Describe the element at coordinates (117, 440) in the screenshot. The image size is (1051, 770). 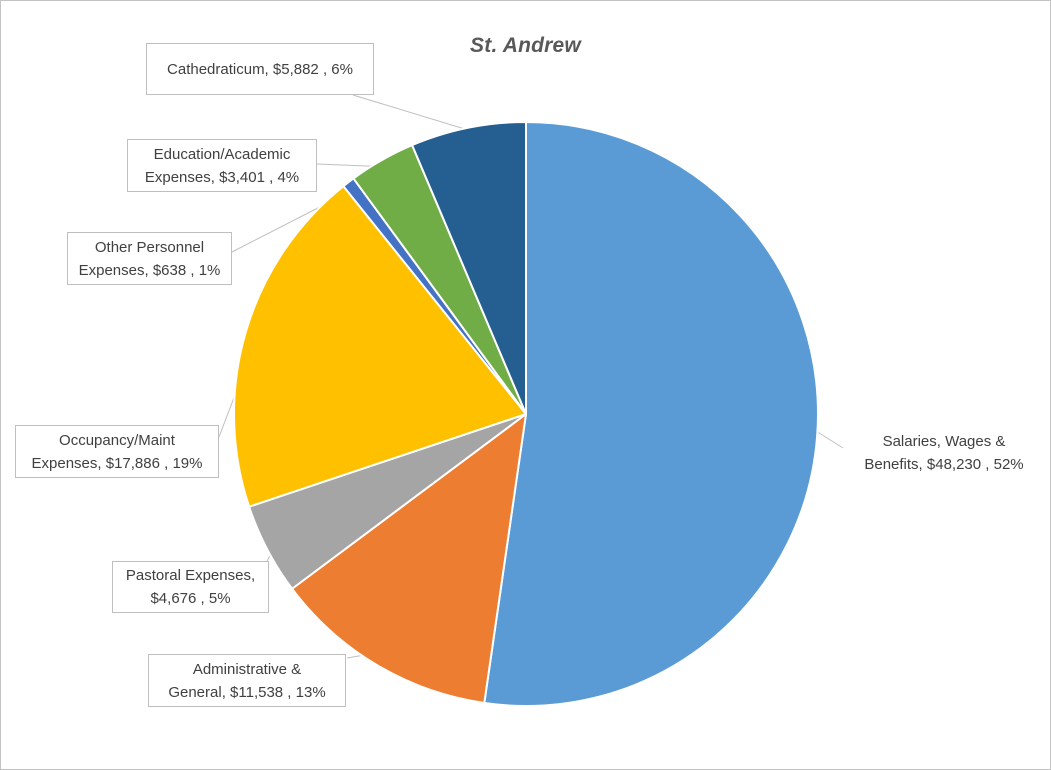
I see `data-label-line: Occupancy/Maint` at that location.